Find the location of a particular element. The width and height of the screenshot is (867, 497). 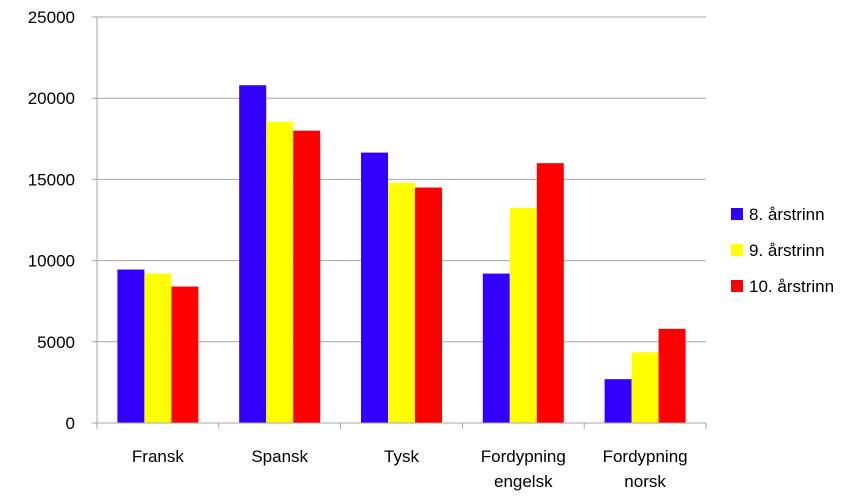

legend-label: 8. årstrinn is located at coordinates (787, 214).